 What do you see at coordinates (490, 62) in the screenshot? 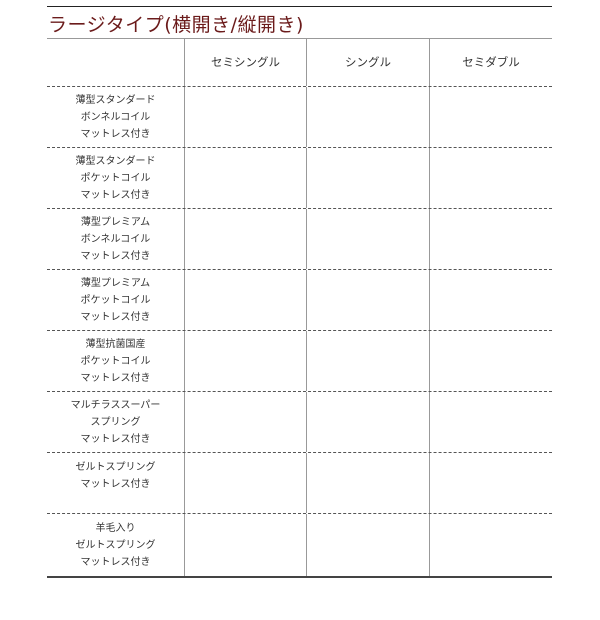
I see `header-semi-double: セミダブル` at bounding box center [490, 62].